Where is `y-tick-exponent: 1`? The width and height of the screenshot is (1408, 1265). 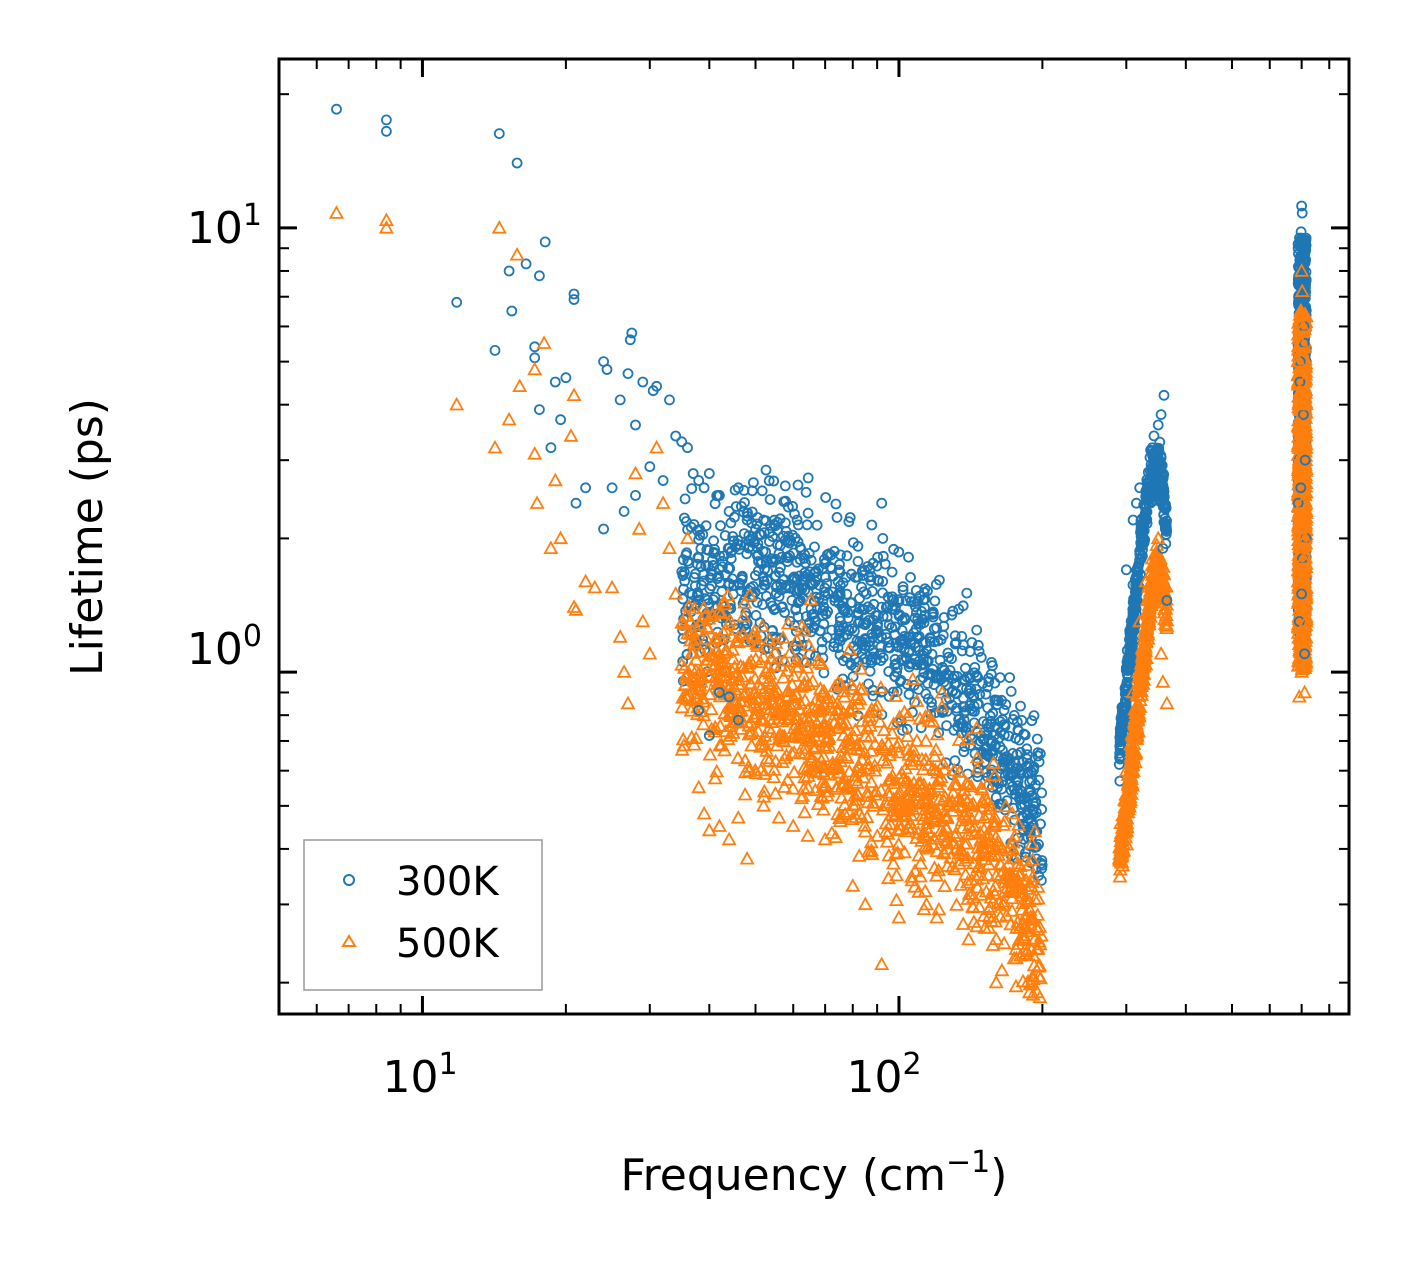 y-tick-exponent: 1 is located at coordinates (252, 215).